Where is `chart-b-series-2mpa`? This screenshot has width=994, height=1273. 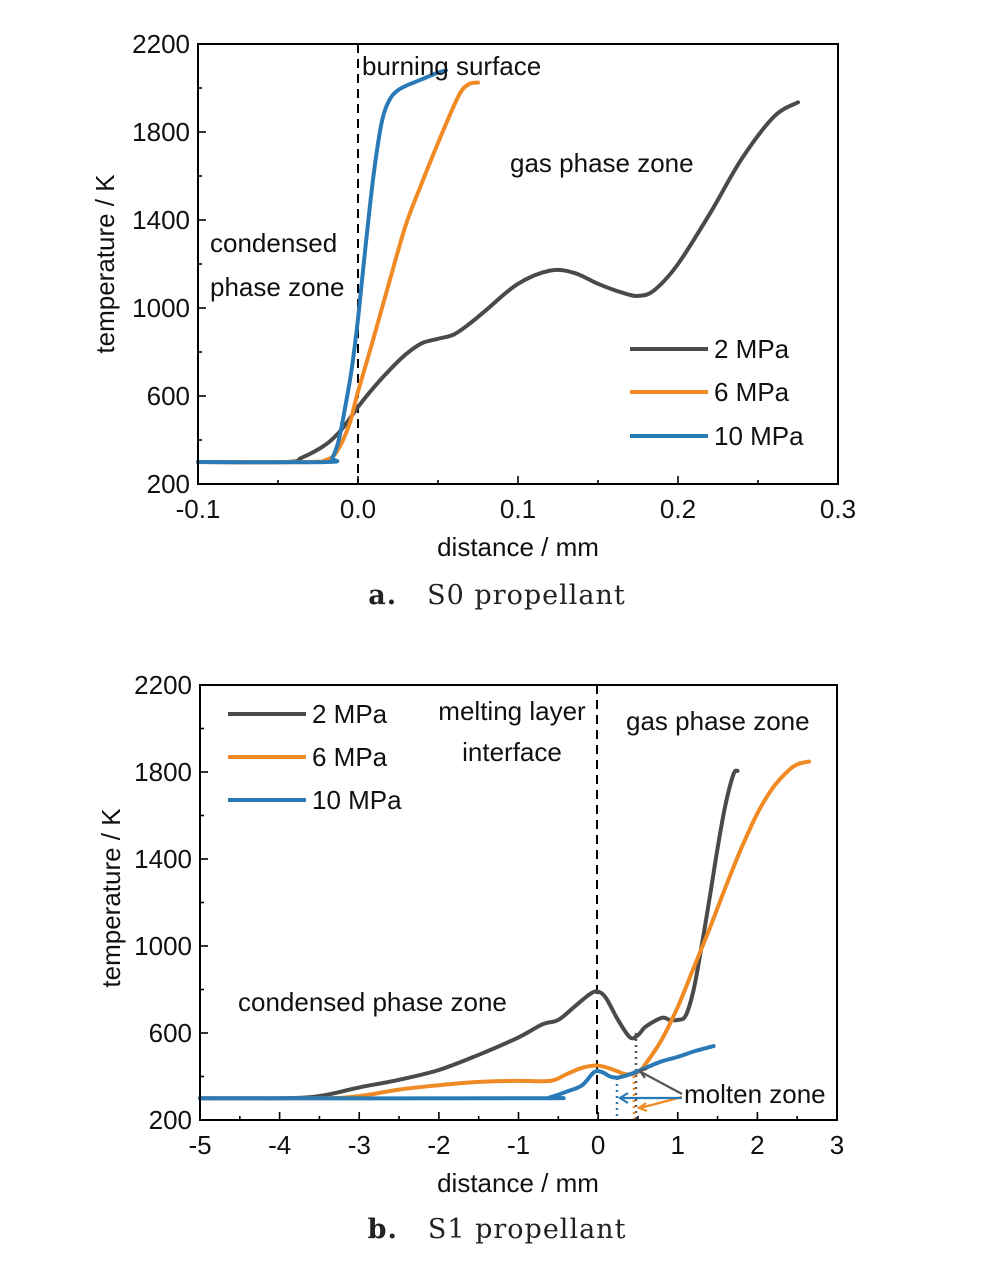 chart-b-series-2mpa is located at coordinates (469, 934).